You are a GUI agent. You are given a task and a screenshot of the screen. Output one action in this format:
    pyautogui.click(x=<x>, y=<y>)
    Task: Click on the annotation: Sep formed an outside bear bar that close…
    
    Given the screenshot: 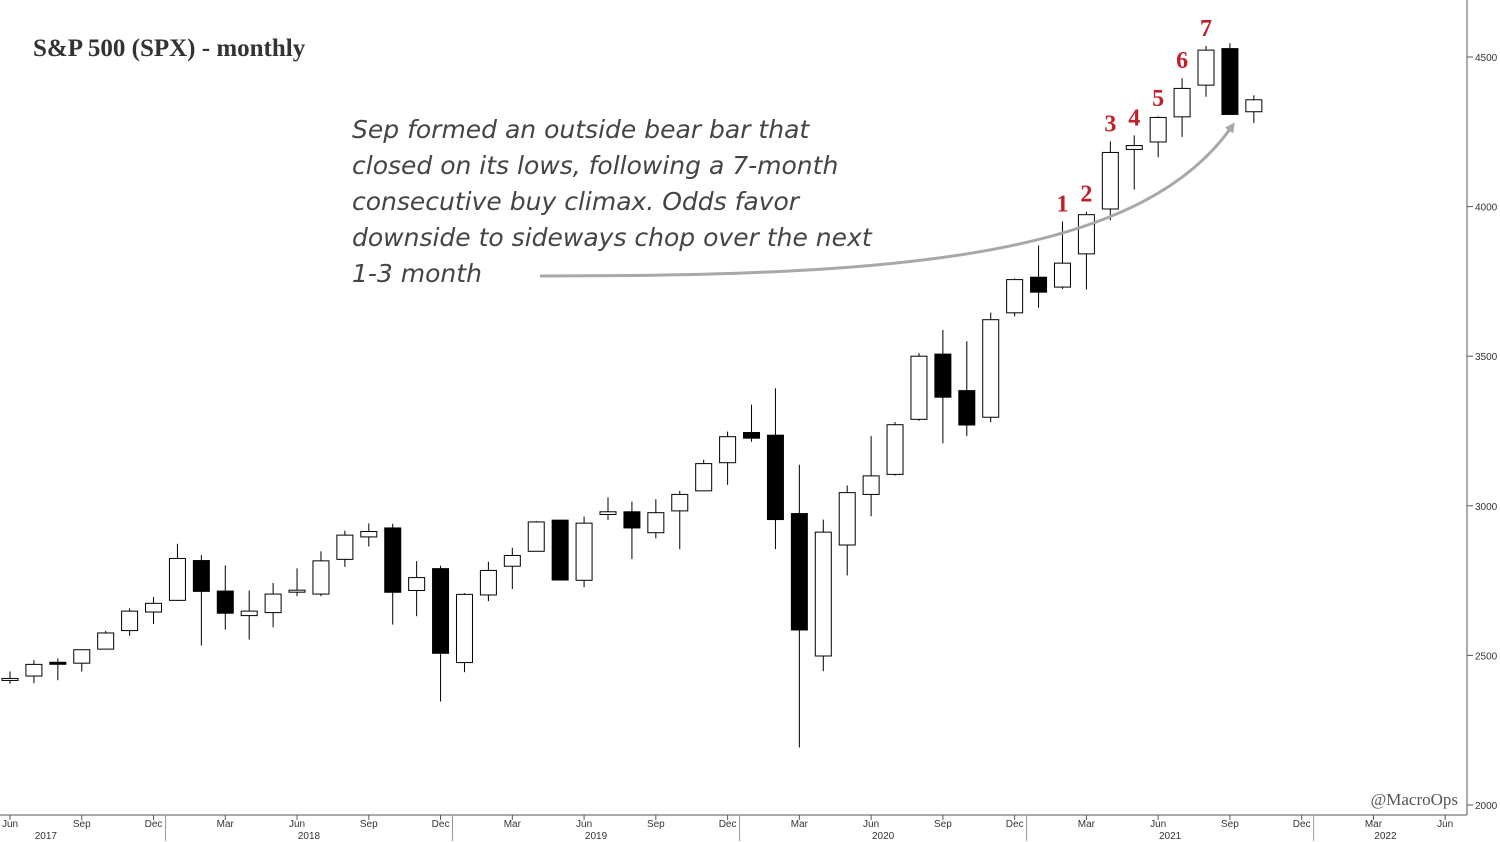 What is the action you would take?
    pyautogui.click(x=793, y=201)
    